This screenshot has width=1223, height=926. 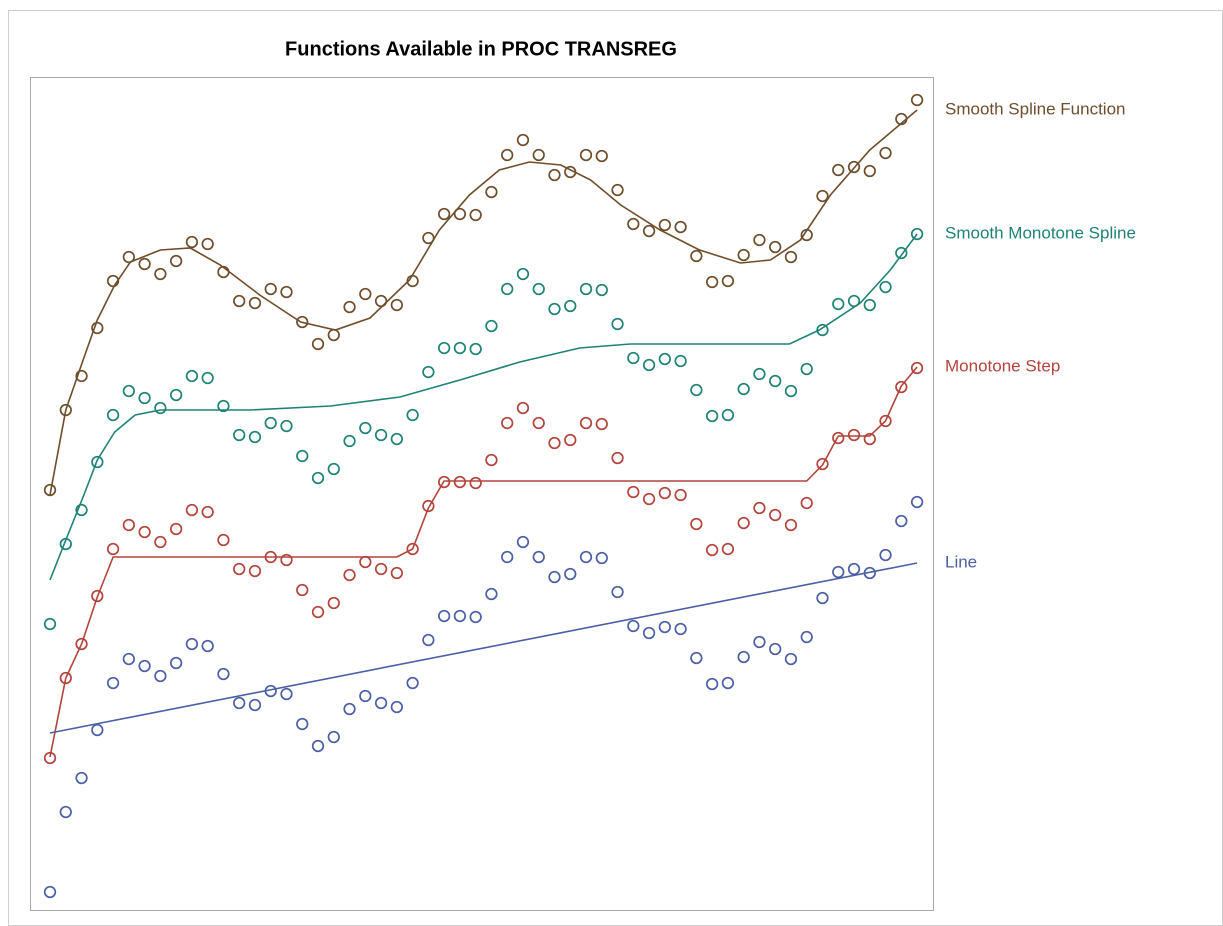 What do you see at coordinates (1040, 232) in the screenshot?
I see `series-label: Smooth Monotone Spline` at bounding box center [1040, 232].